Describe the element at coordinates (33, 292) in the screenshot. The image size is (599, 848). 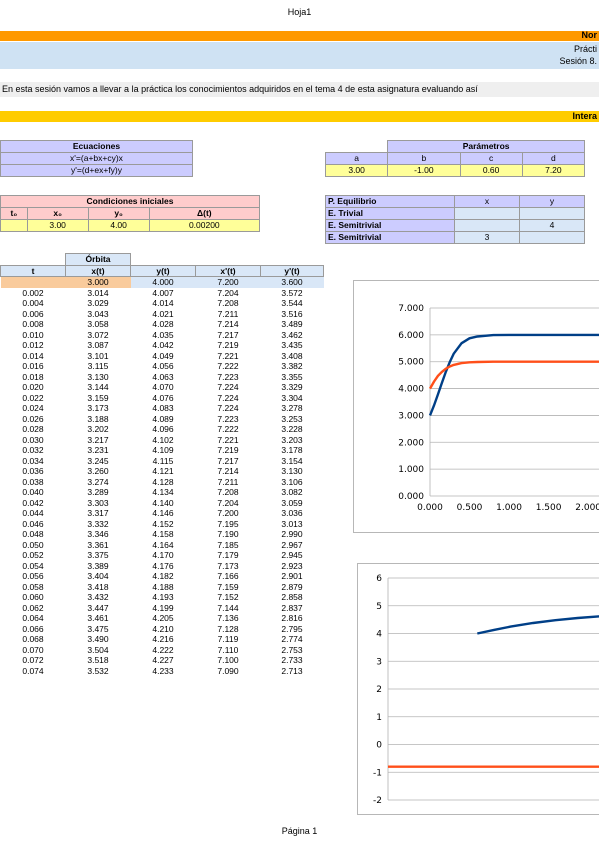
I see `table-cell: 0.002` at that location.